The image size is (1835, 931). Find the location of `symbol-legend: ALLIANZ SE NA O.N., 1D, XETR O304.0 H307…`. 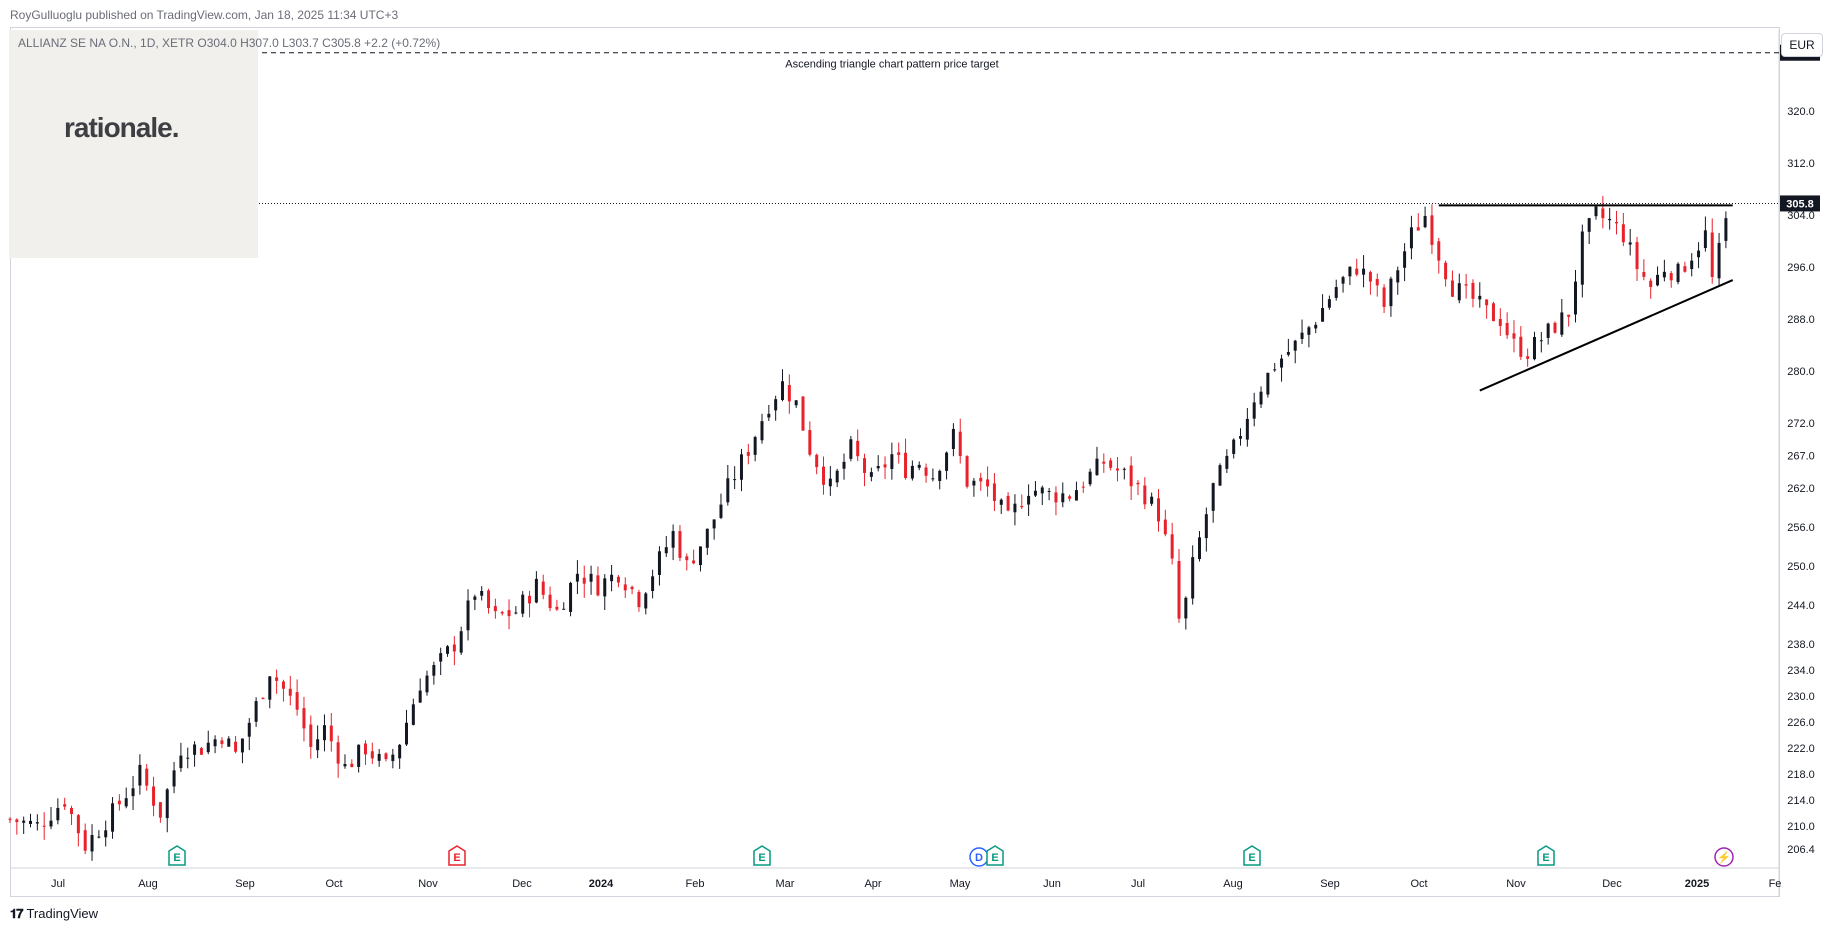

symbol-legend: ALLIANZ SE NA O.N., 1D, XETR O304.0 H307… is located at coordinates (229, 43).